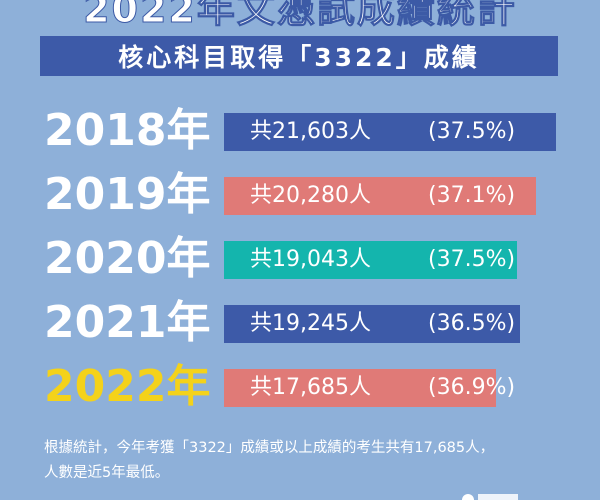 The image size is (600, 500). What do you see at coordinates (107, 473) in the screenshot?
I see `footnote-line-2: 人數是近5年最低。` at bounding box center [107, 473].